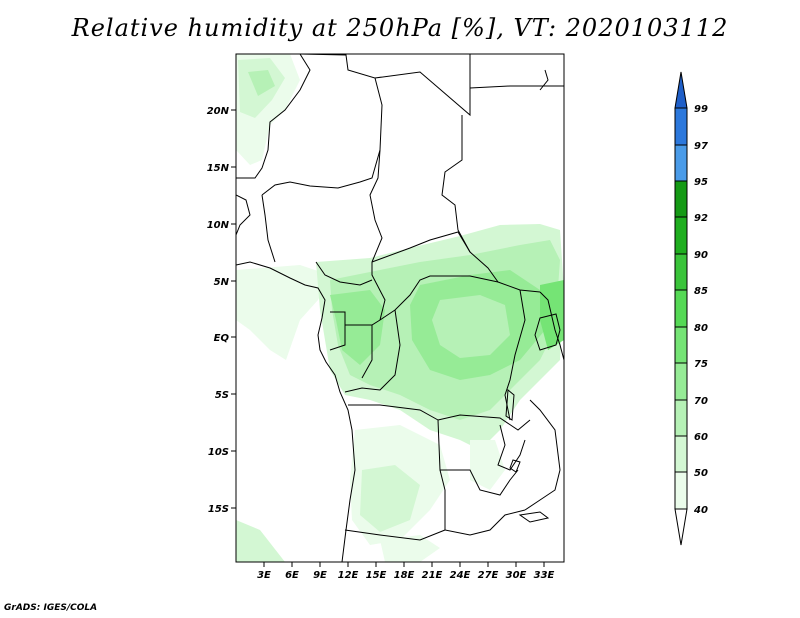 The width and height of the screenshot is (800, 618). Describe the element at coordinates (460, 575) in the screenshot. I see `lon-label-24e: 24E` at that location.